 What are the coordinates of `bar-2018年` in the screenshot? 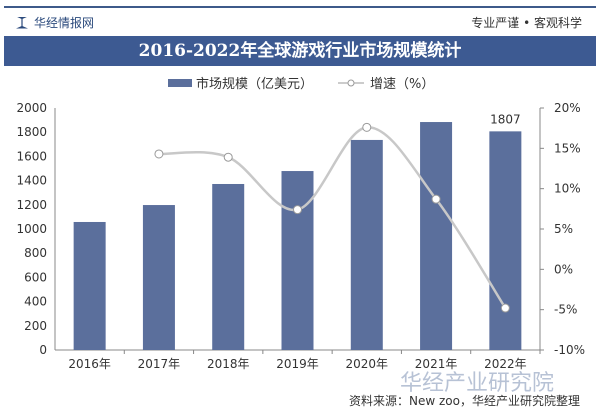 It's located at (228, 266).